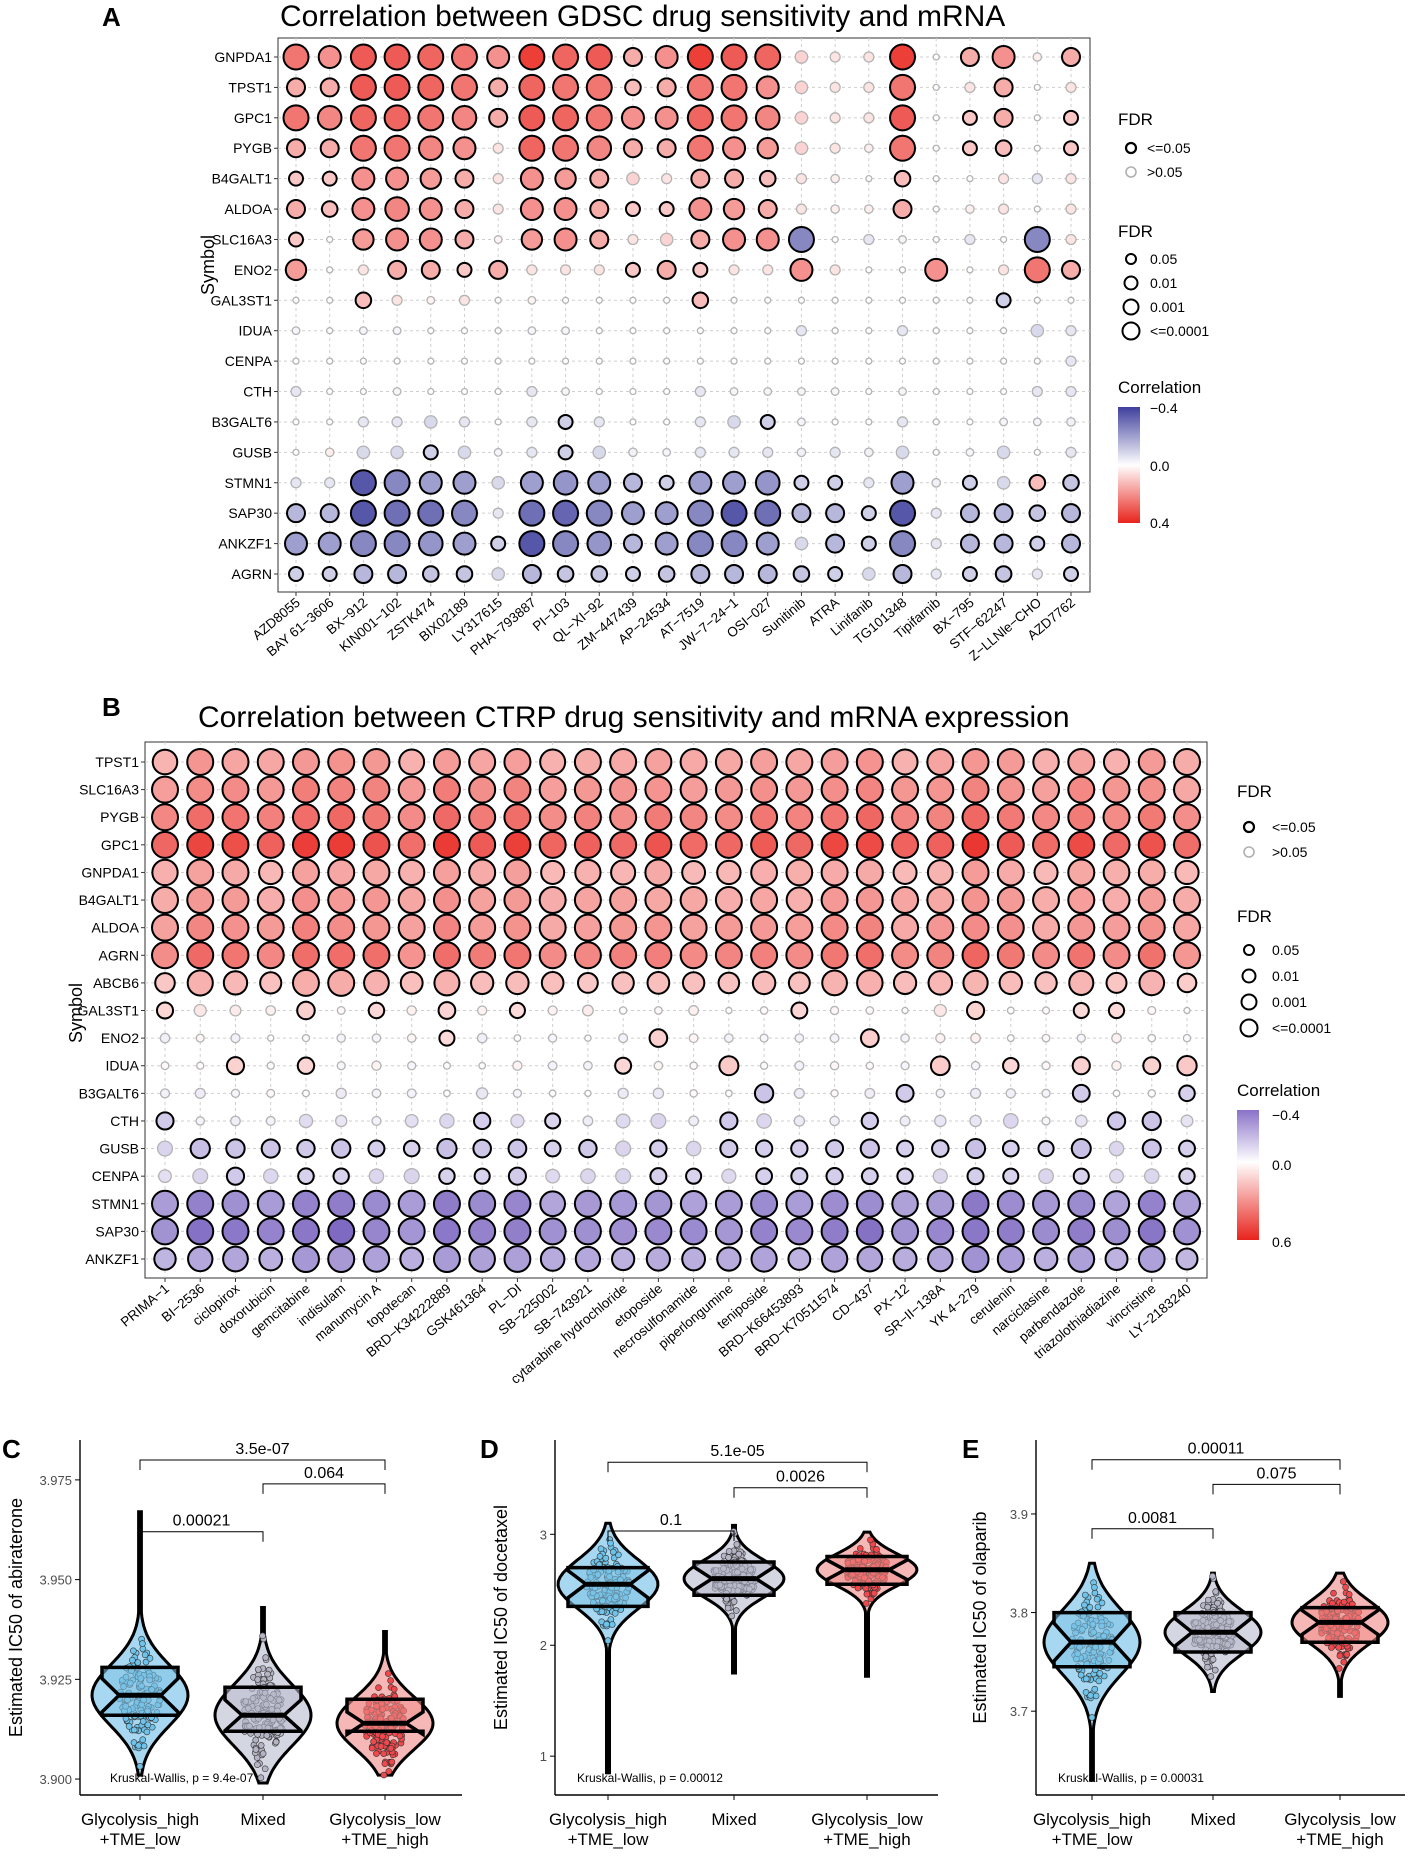 The image size is (1417, 1858). Describe the element at coordinates (1216, 1449) in the screenshot. I see `comparison-p-value: 0.00011` at that location.